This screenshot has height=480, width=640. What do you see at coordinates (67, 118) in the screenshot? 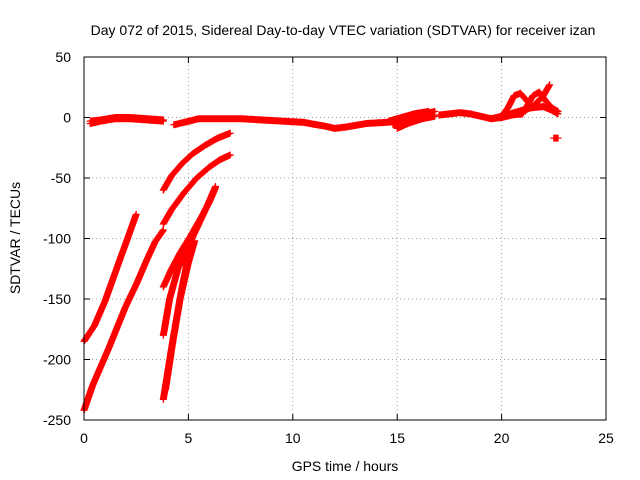
I see `y-tick-label: 0` at bounding box center [67, 118].